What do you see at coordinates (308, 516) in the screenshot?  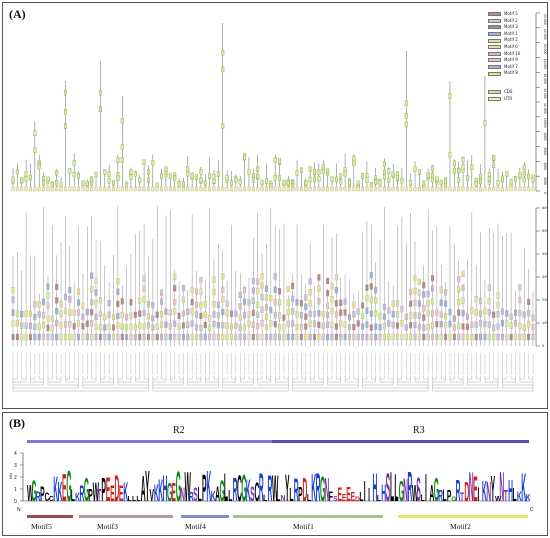 I see `motif-bar` at bounding box center [308, 516].